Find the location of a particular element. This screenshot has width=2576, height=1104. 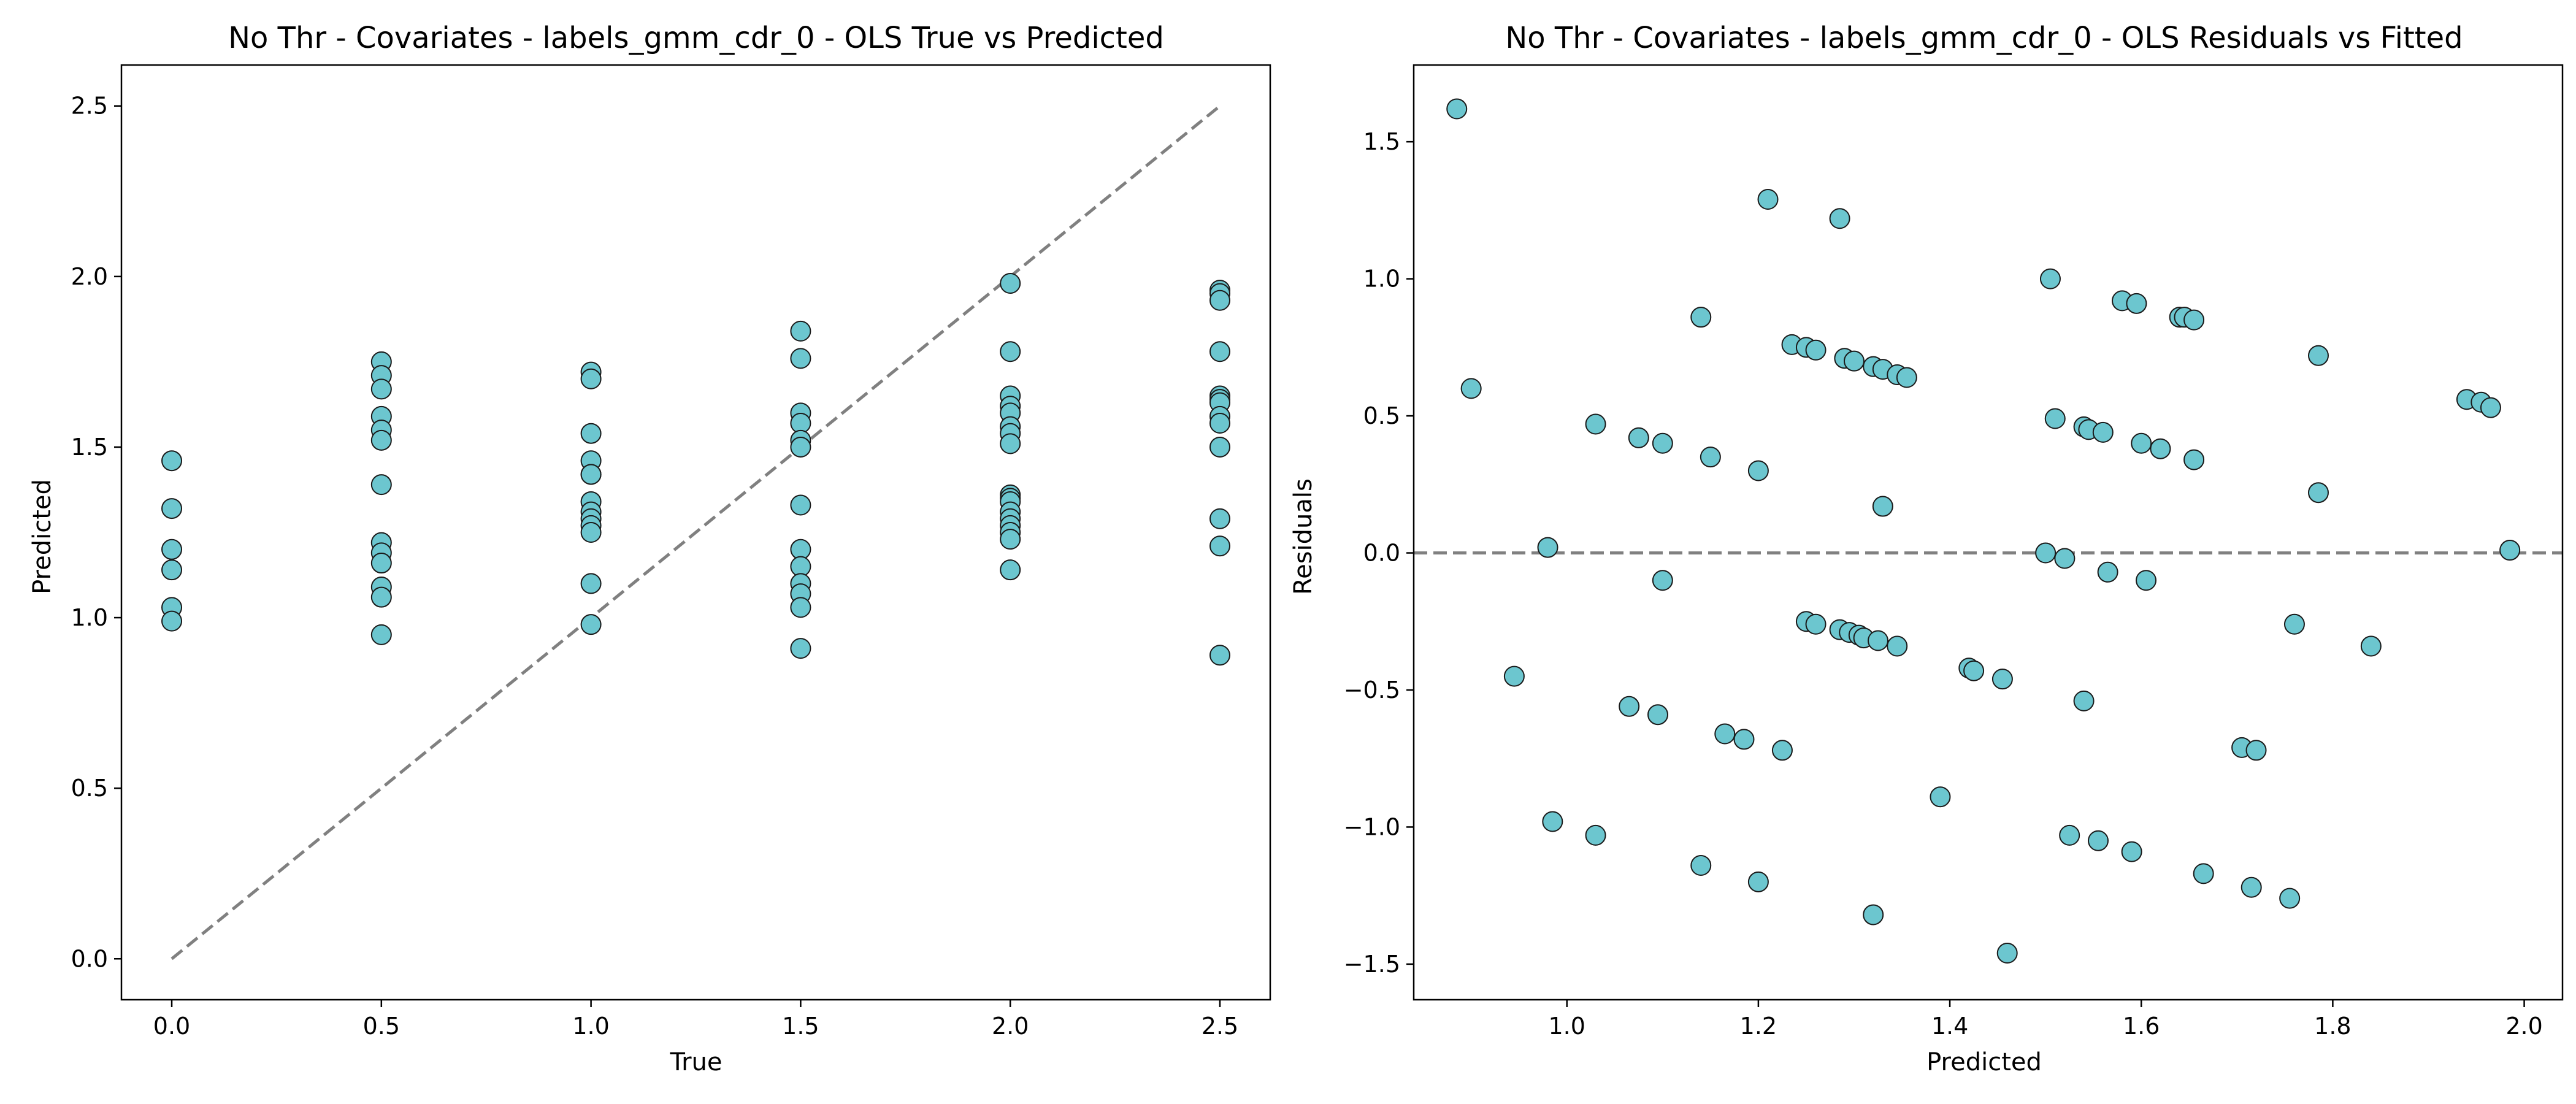

right-ytick-label: −1.5 is located at coordinates (1372, 964).